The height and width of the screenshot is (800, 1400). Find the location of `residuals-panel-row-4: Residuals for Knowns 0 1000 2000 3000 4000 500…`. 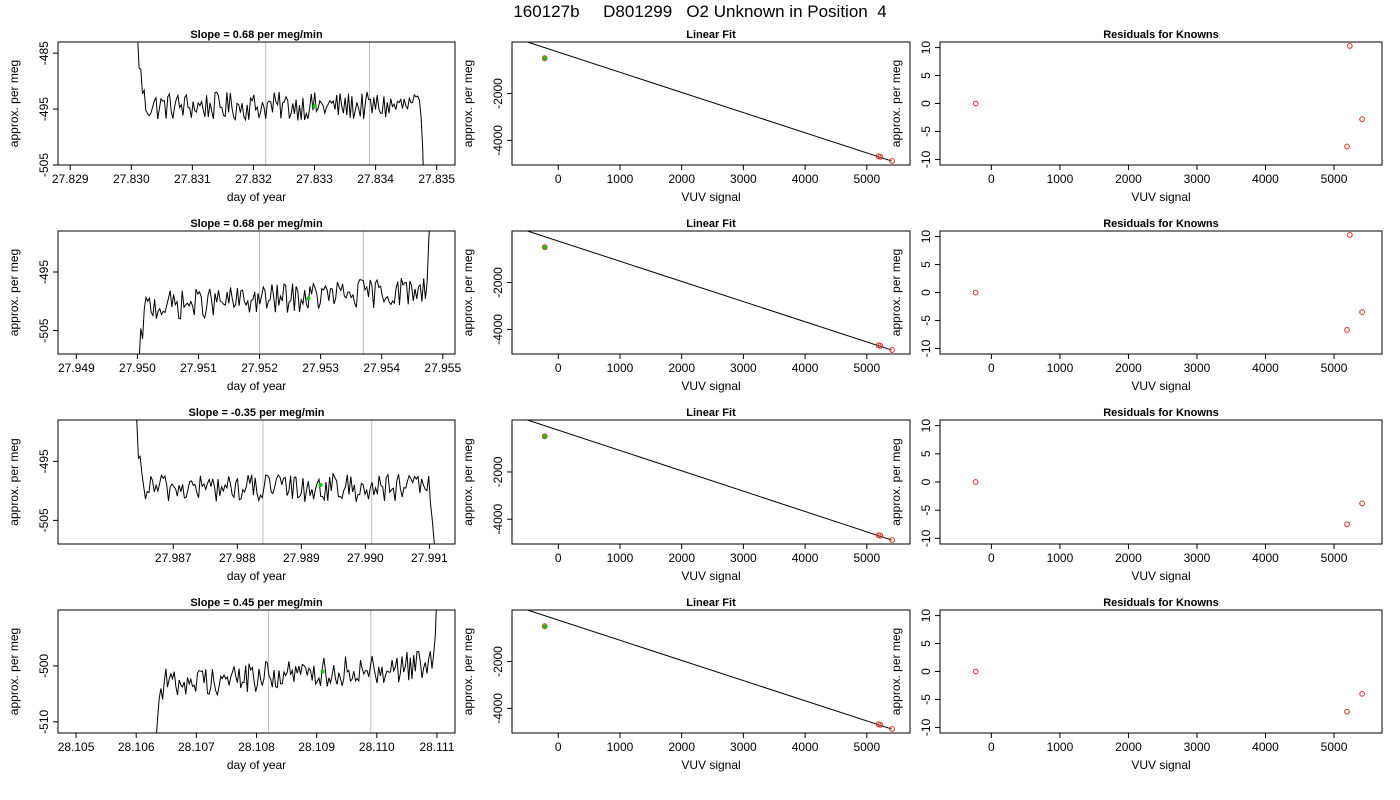

residuals-panel-row-4: Residuals for Knowns 0 1000 2000 3000 4000 500… is located at coordinates (1136, 684).